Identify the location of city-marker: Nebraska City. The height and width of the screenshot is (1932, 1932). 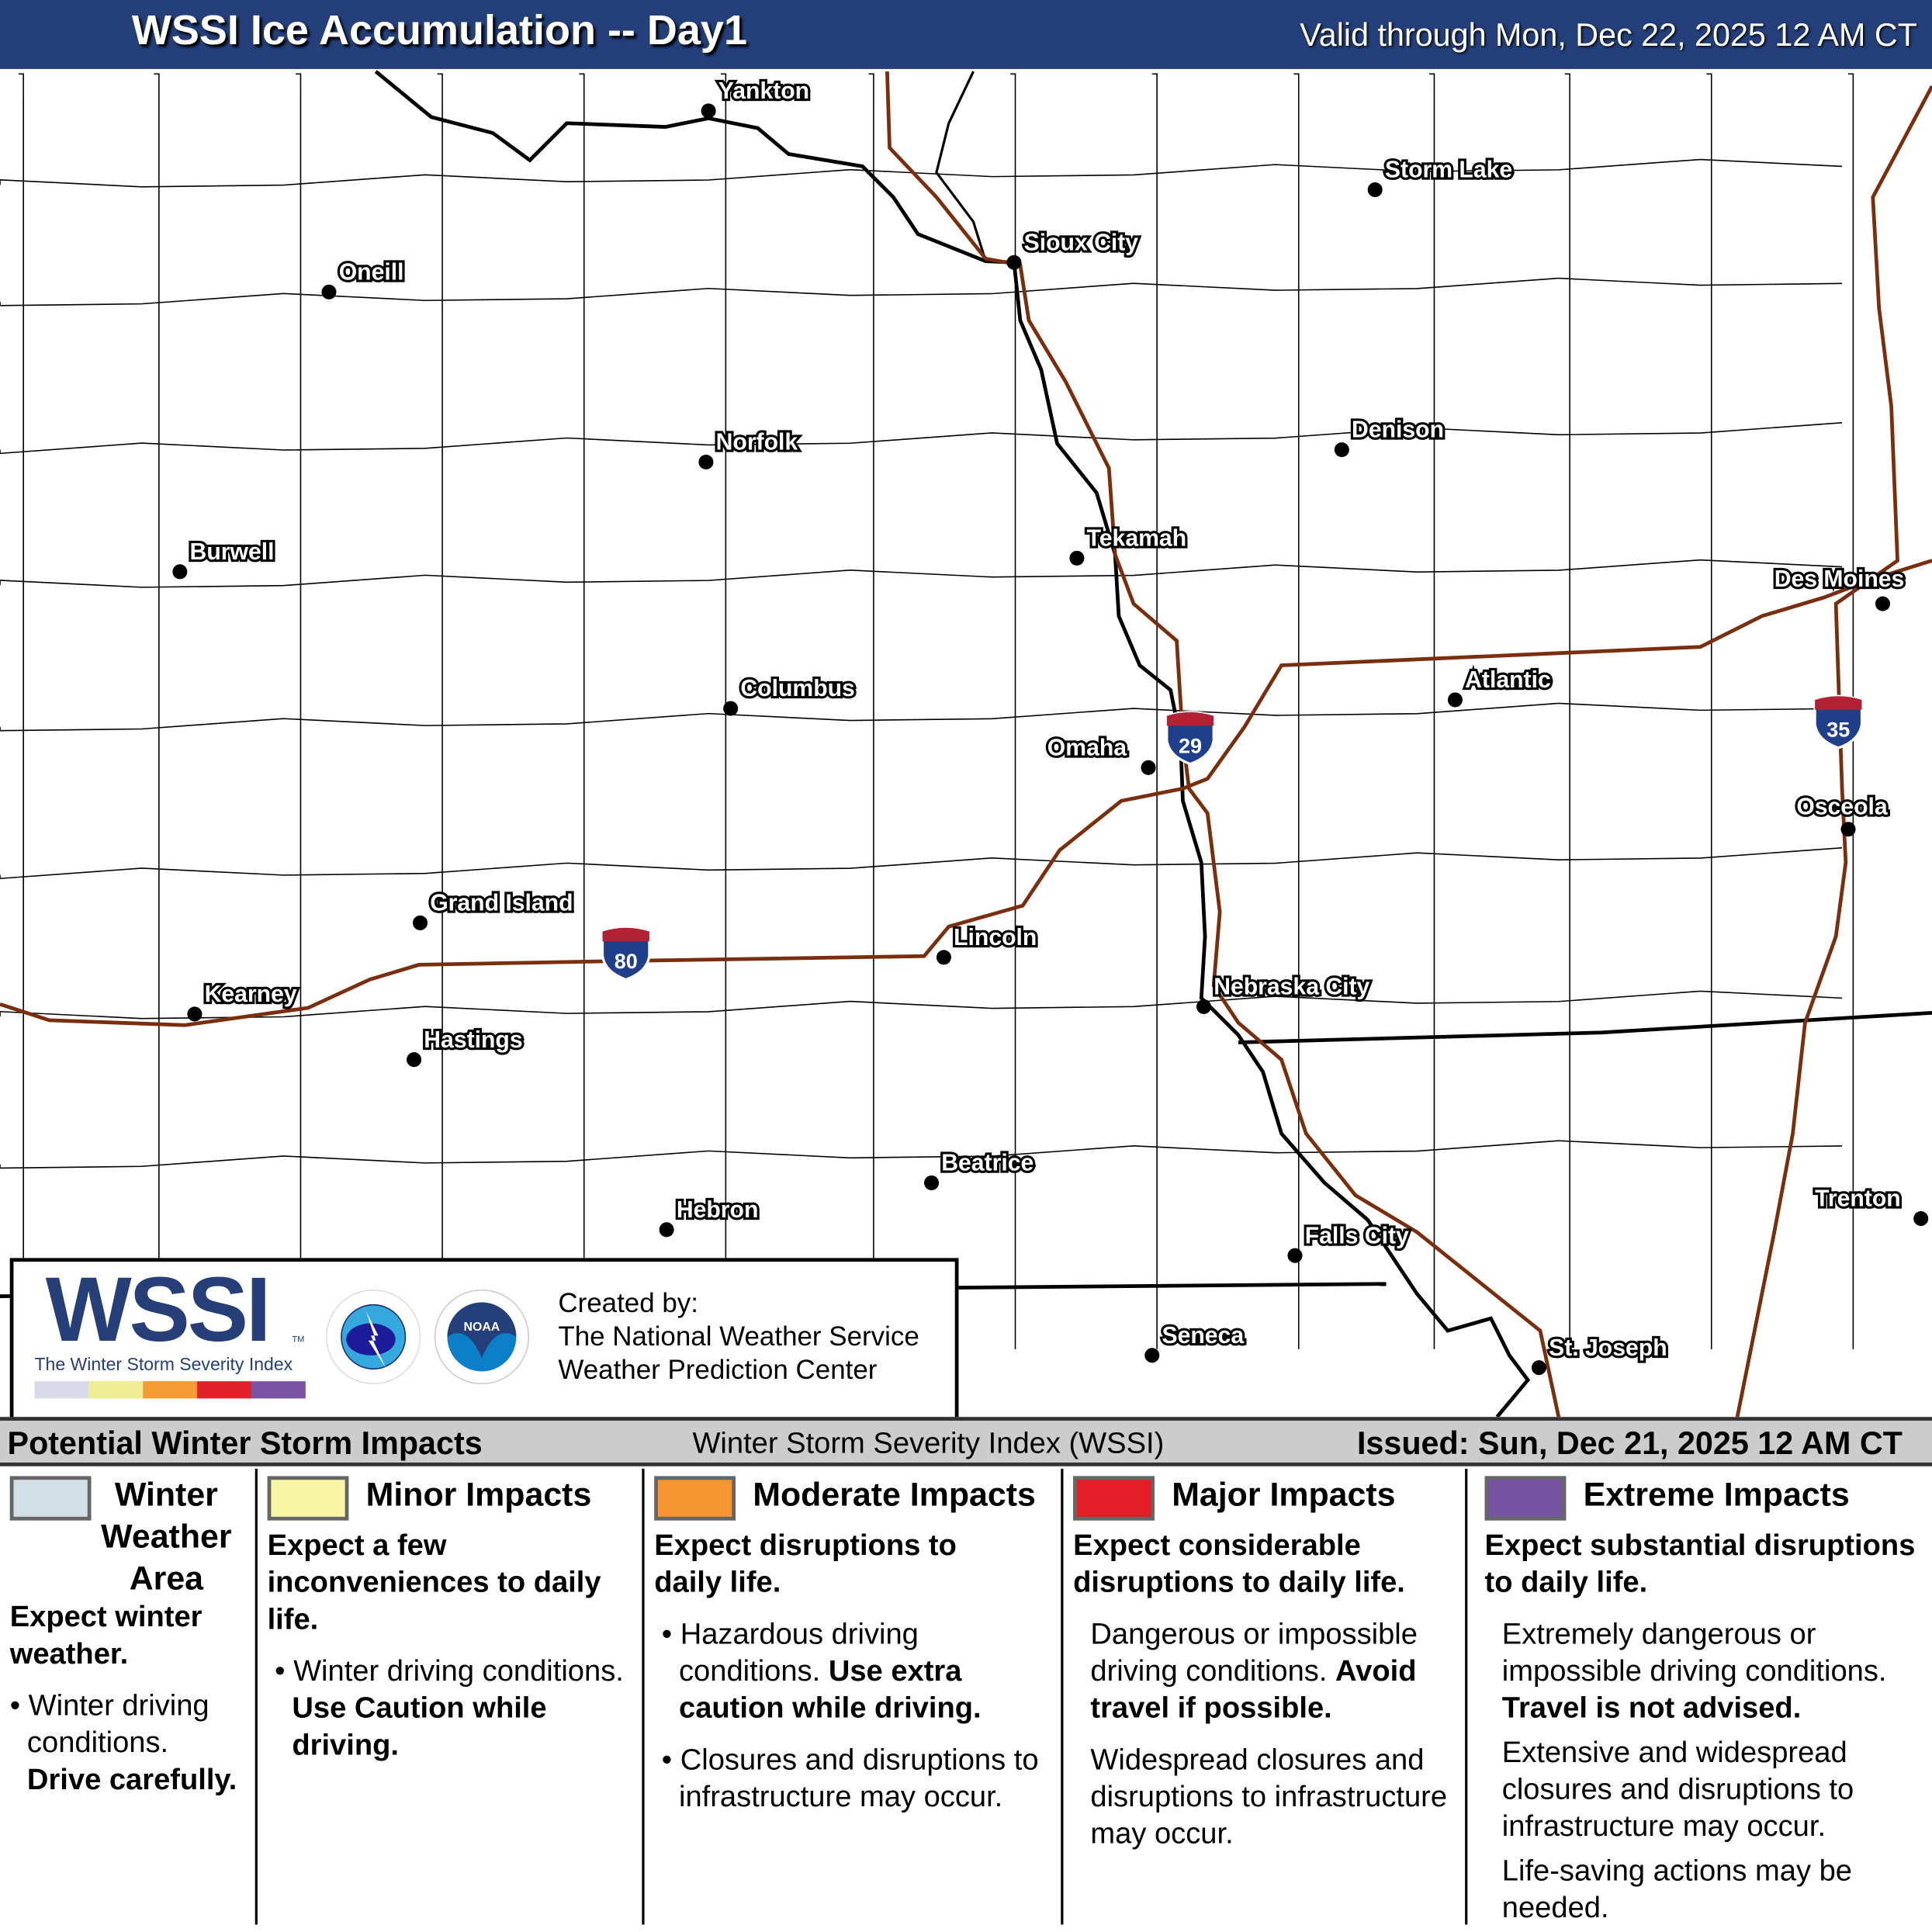
(1284, 992).